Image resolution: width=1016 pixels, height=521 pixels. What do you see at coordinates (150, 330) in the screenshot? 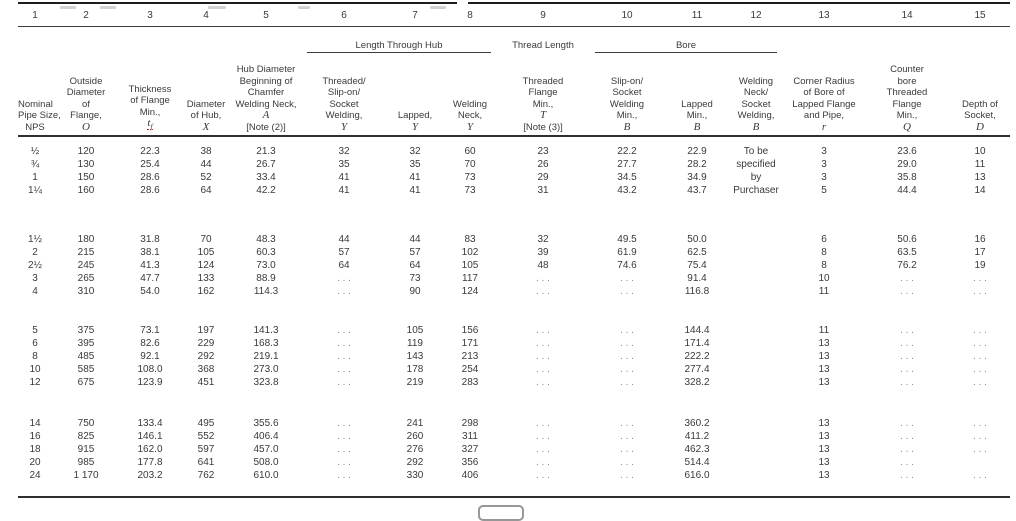
I see `cell: 73.1` at bounding box center [150, 330].